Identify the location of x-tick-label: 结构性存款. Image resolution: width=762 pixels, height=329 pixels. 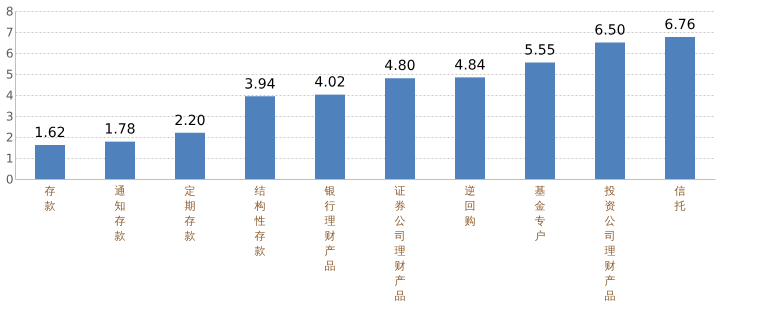
(260, 221).